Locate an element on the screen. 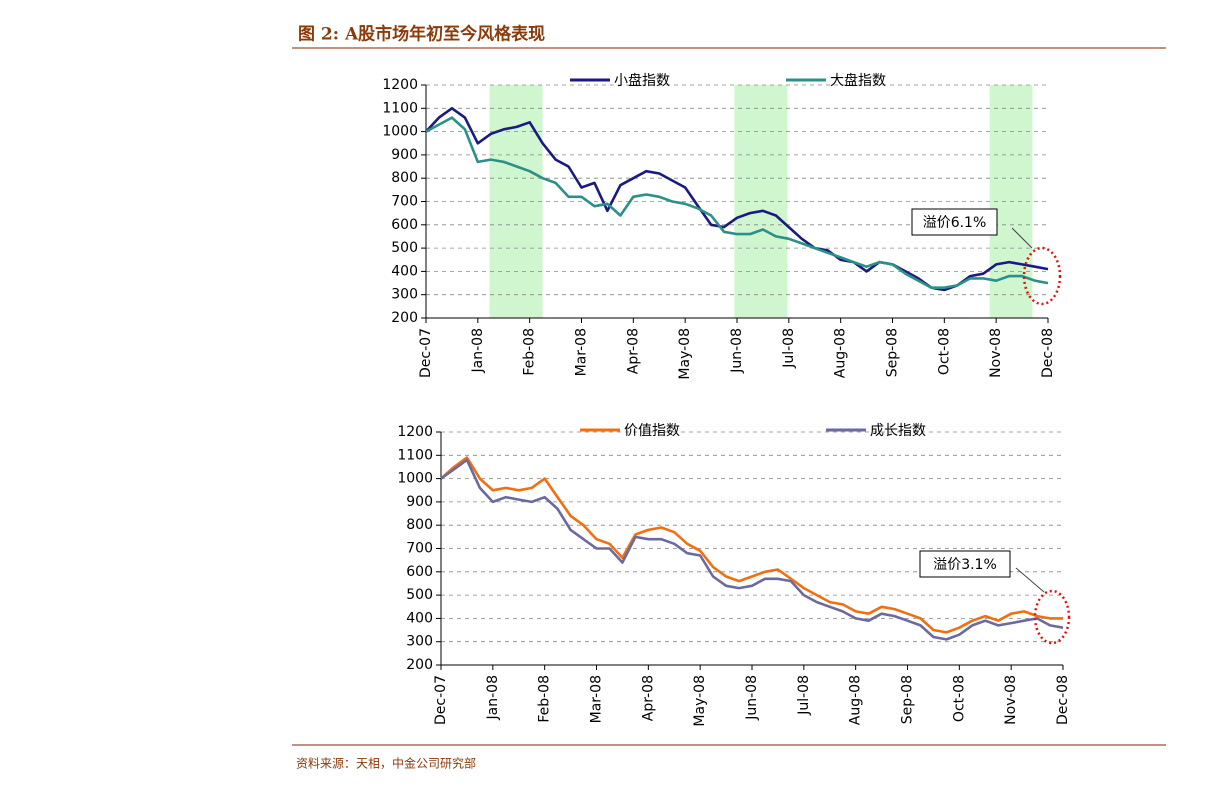 This screenshot has width=1224, height=796. annotation: 溢价3.1% is located at coordinates (965, 565).